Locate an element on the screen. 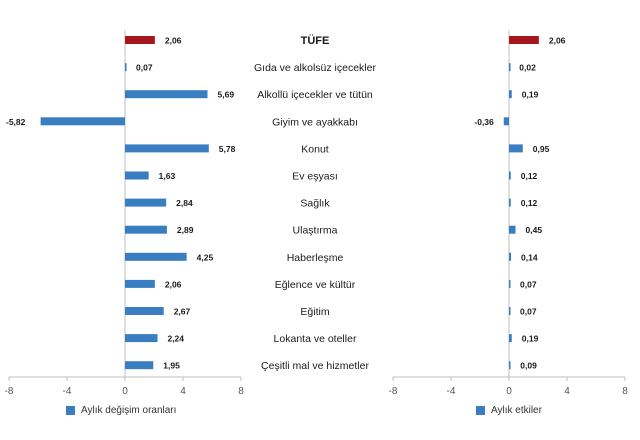 This screenshot has width=640, height=440. legend-label-monthly-effect: Aylık etkiler is located at coordinates (516, 410).